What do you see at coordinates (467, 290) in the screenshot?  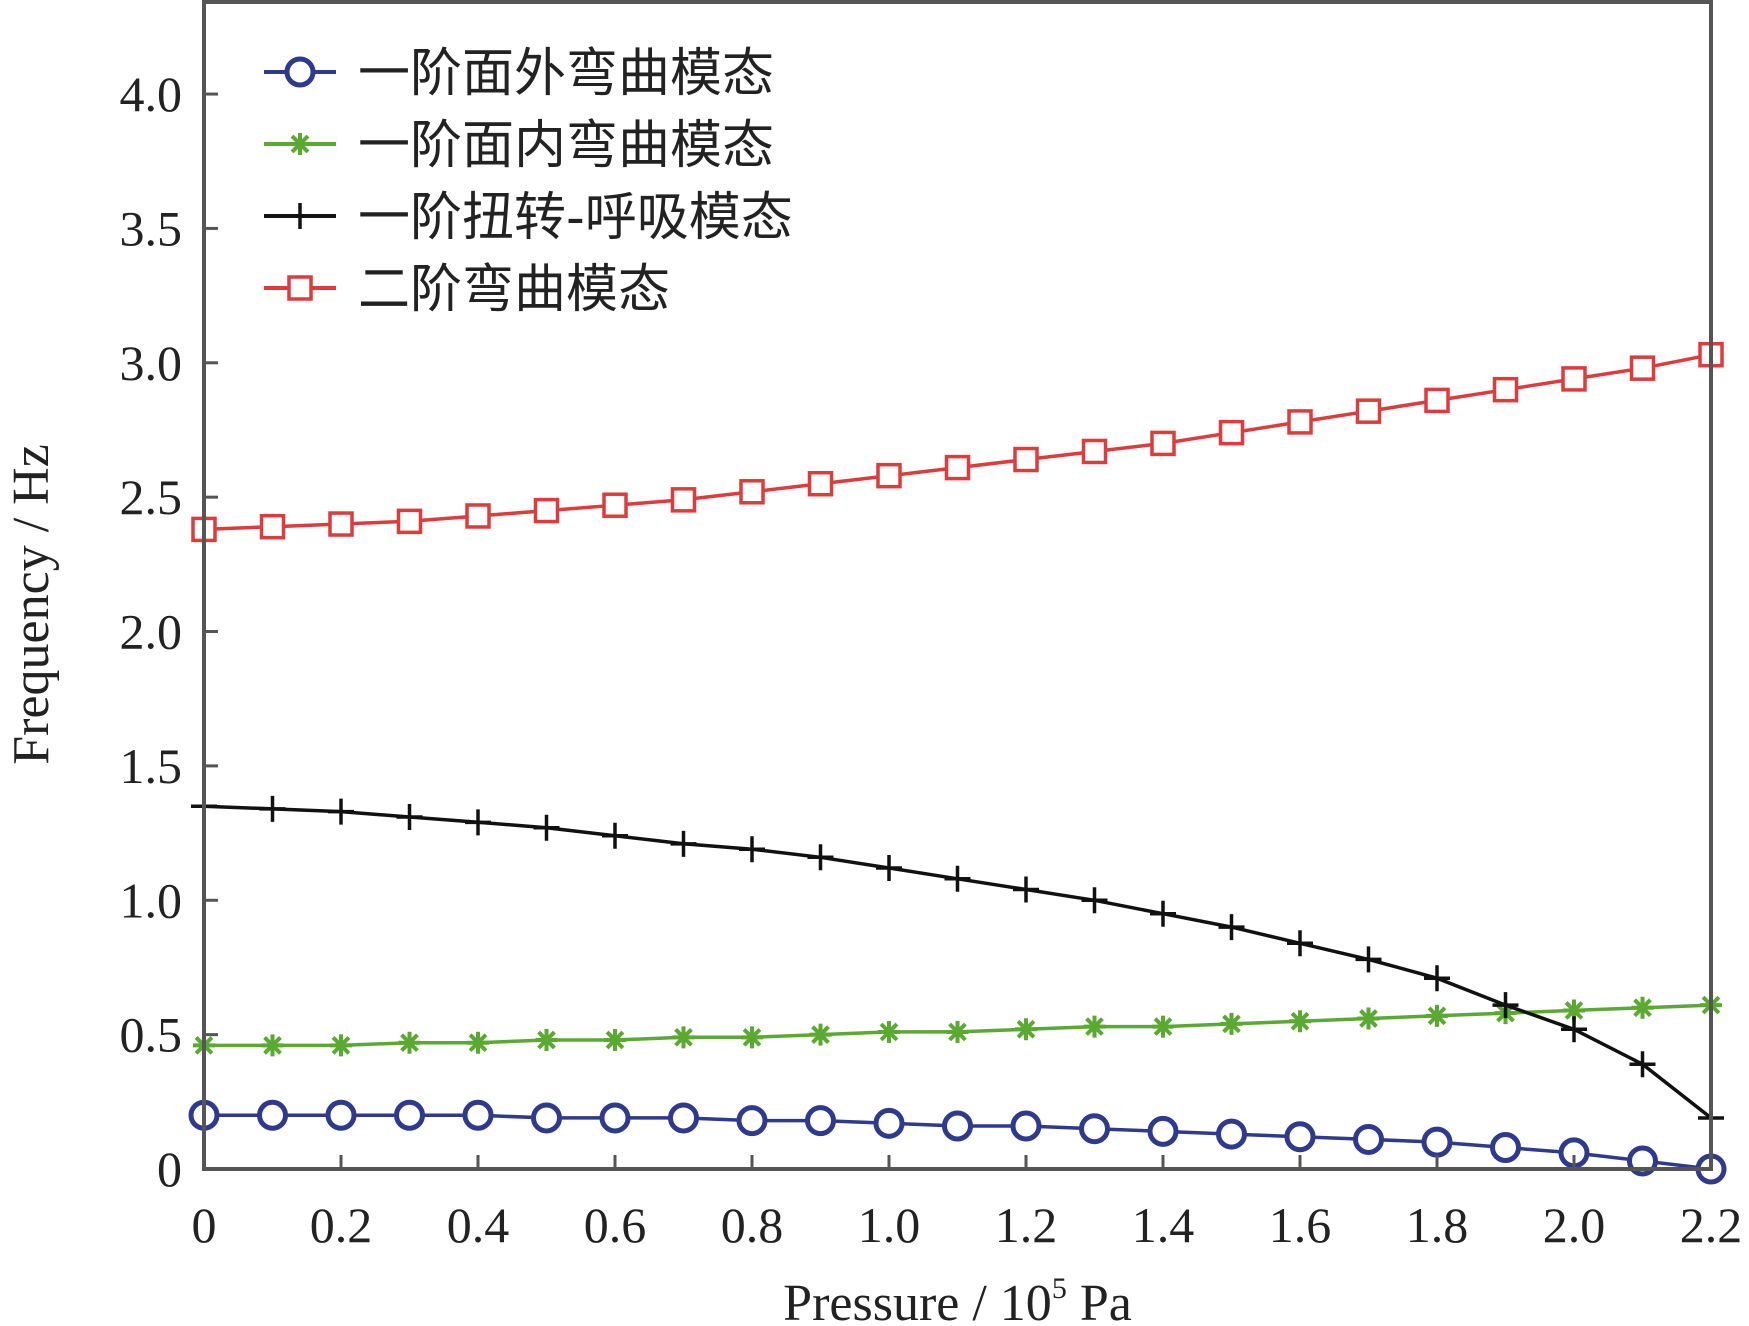 I see `legend-entry: 二阶弯曲模态` at bounding box center [467, 290].